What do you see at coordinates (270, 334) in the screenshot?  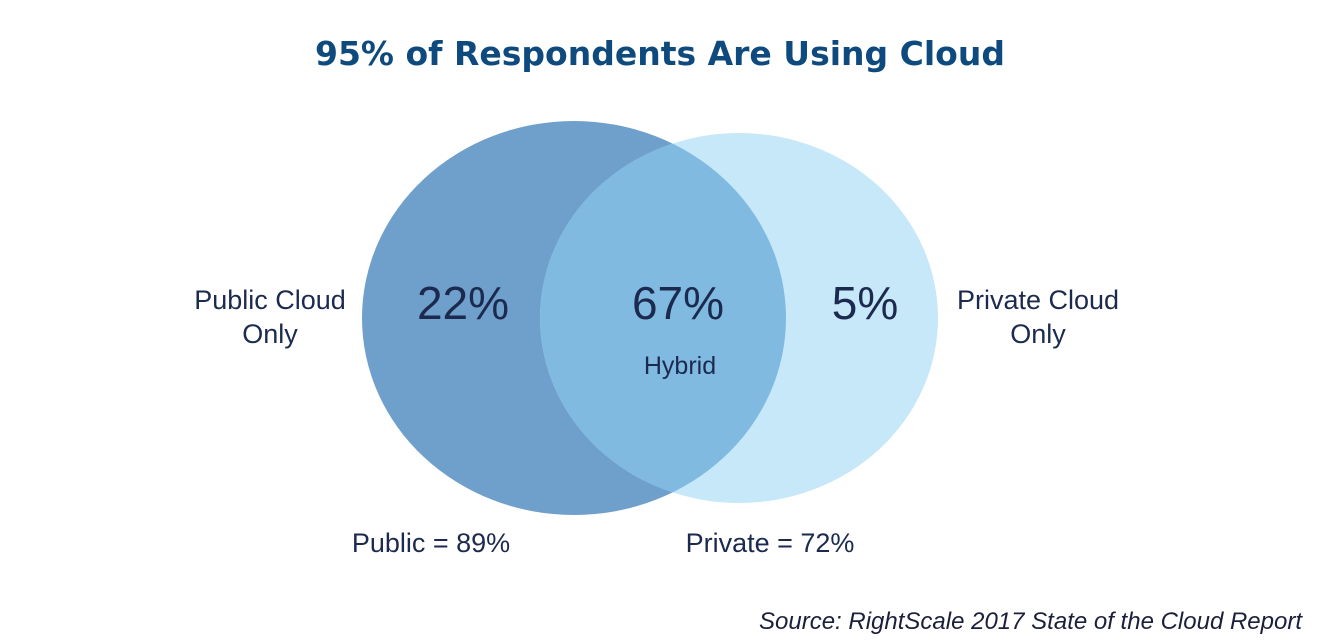 I see `public-cloud-only-label-line2: Only` at bounding box center [270, 334].